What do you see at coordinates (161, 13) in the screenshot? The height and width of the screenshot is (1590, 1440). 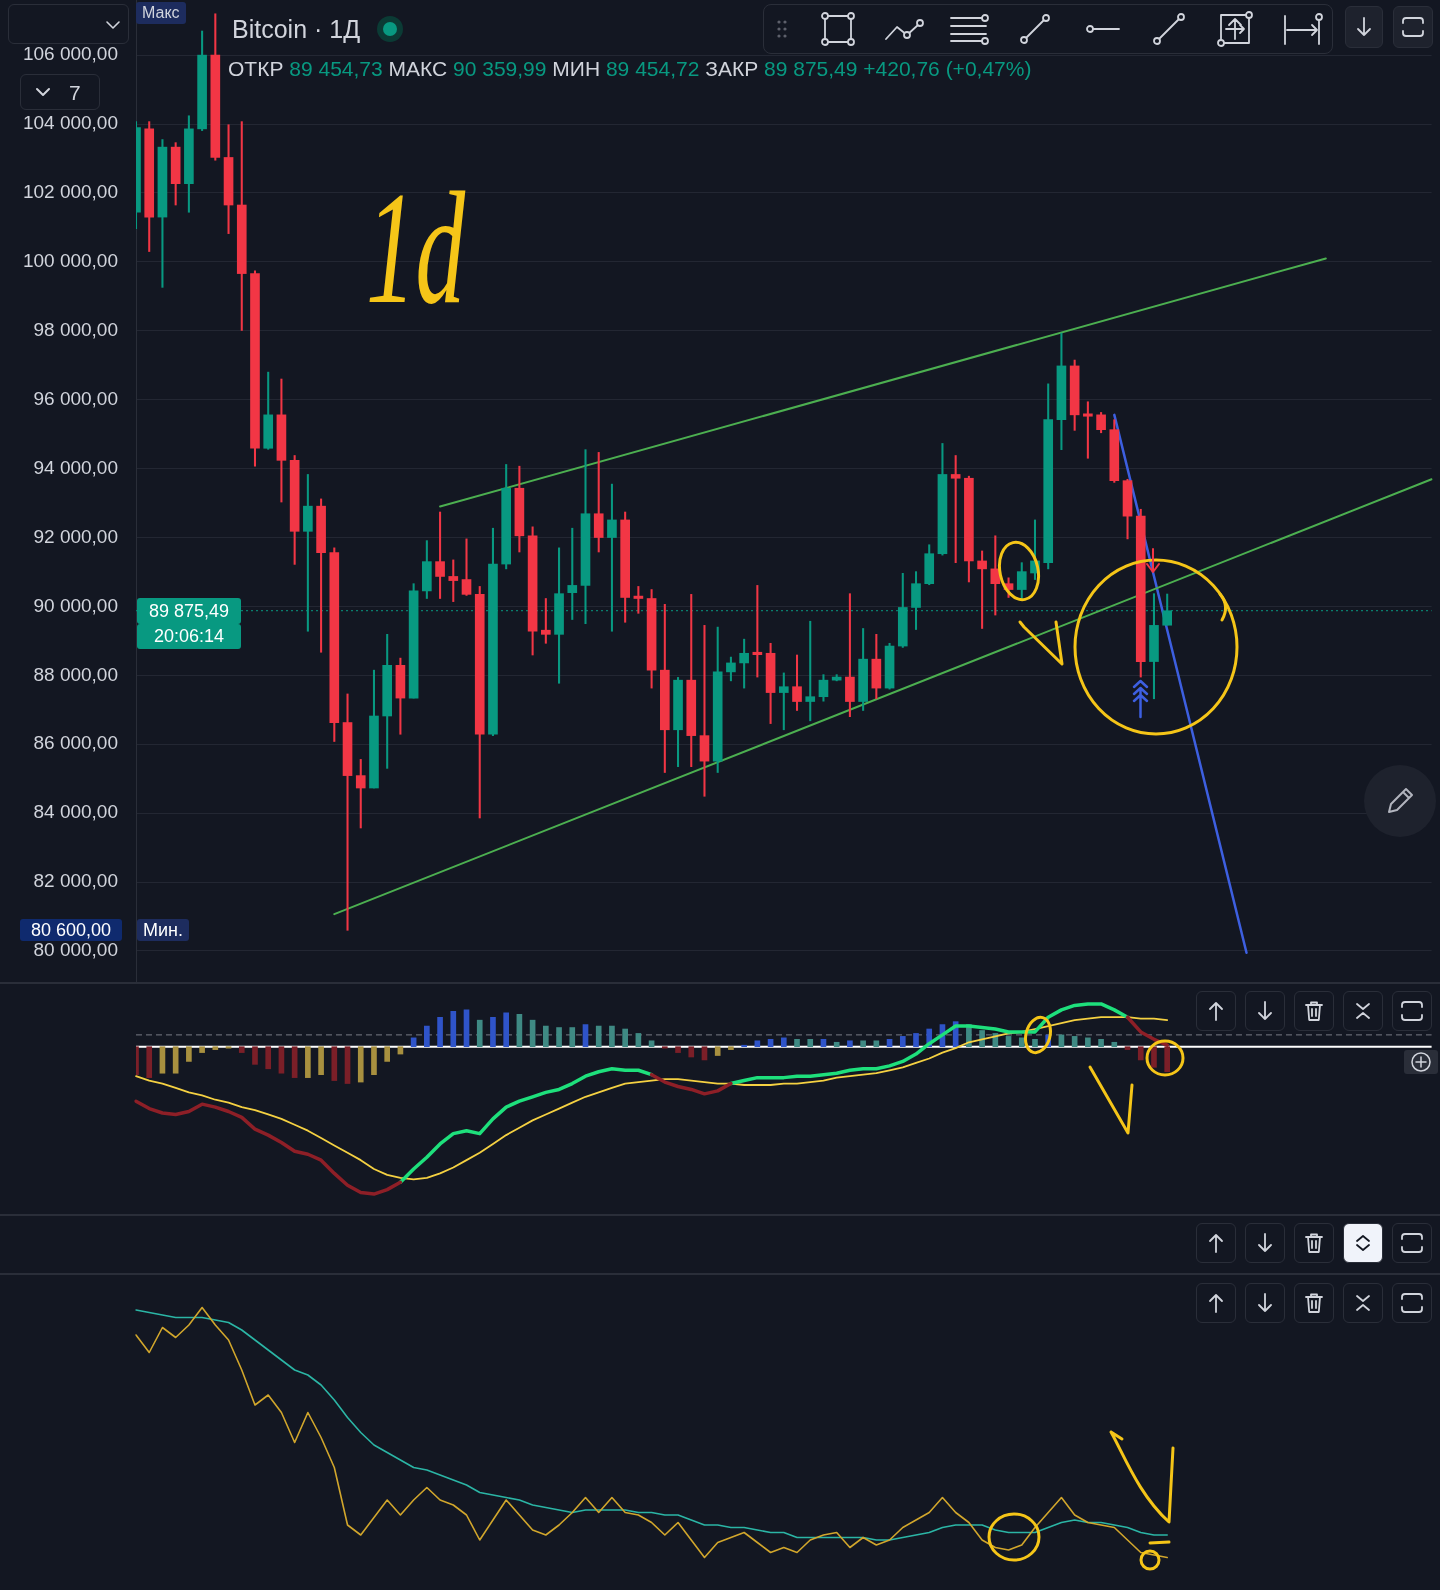 I see `annotation: Макс` at bounding box center [161, 13].